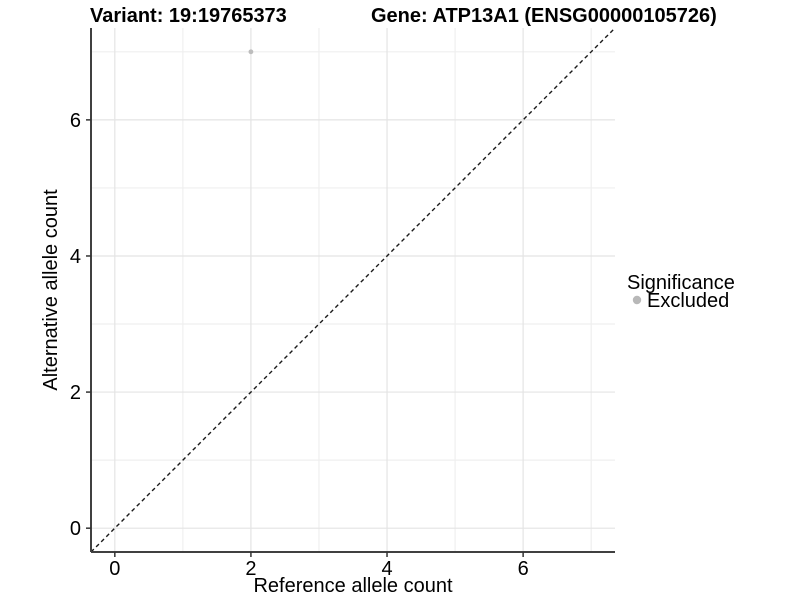 The image size is (800, 605). What do you see at coordinates (75, 529) in the screenshot?
I see `y-tick-label: 0` at bounding box center [75, 529].